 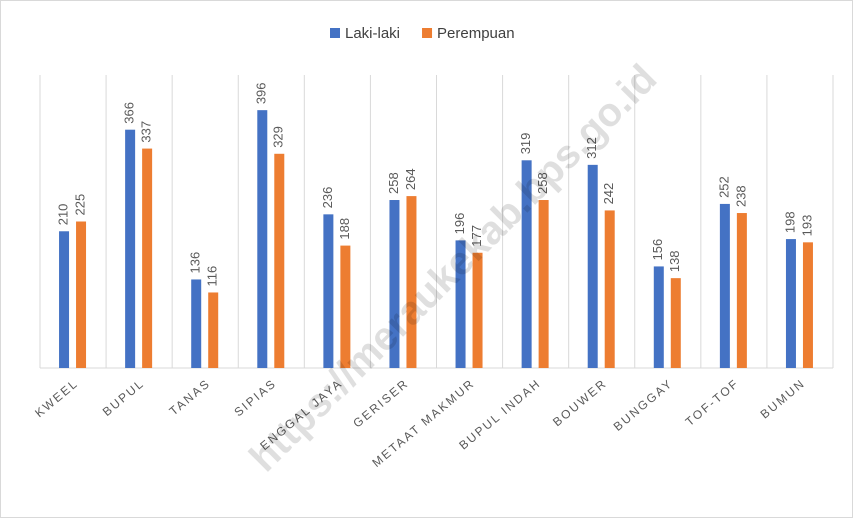 What do you see at coordinates (806, 226) in the screenshot?
I see `data-label: 193` at bounding box center [806, 226].